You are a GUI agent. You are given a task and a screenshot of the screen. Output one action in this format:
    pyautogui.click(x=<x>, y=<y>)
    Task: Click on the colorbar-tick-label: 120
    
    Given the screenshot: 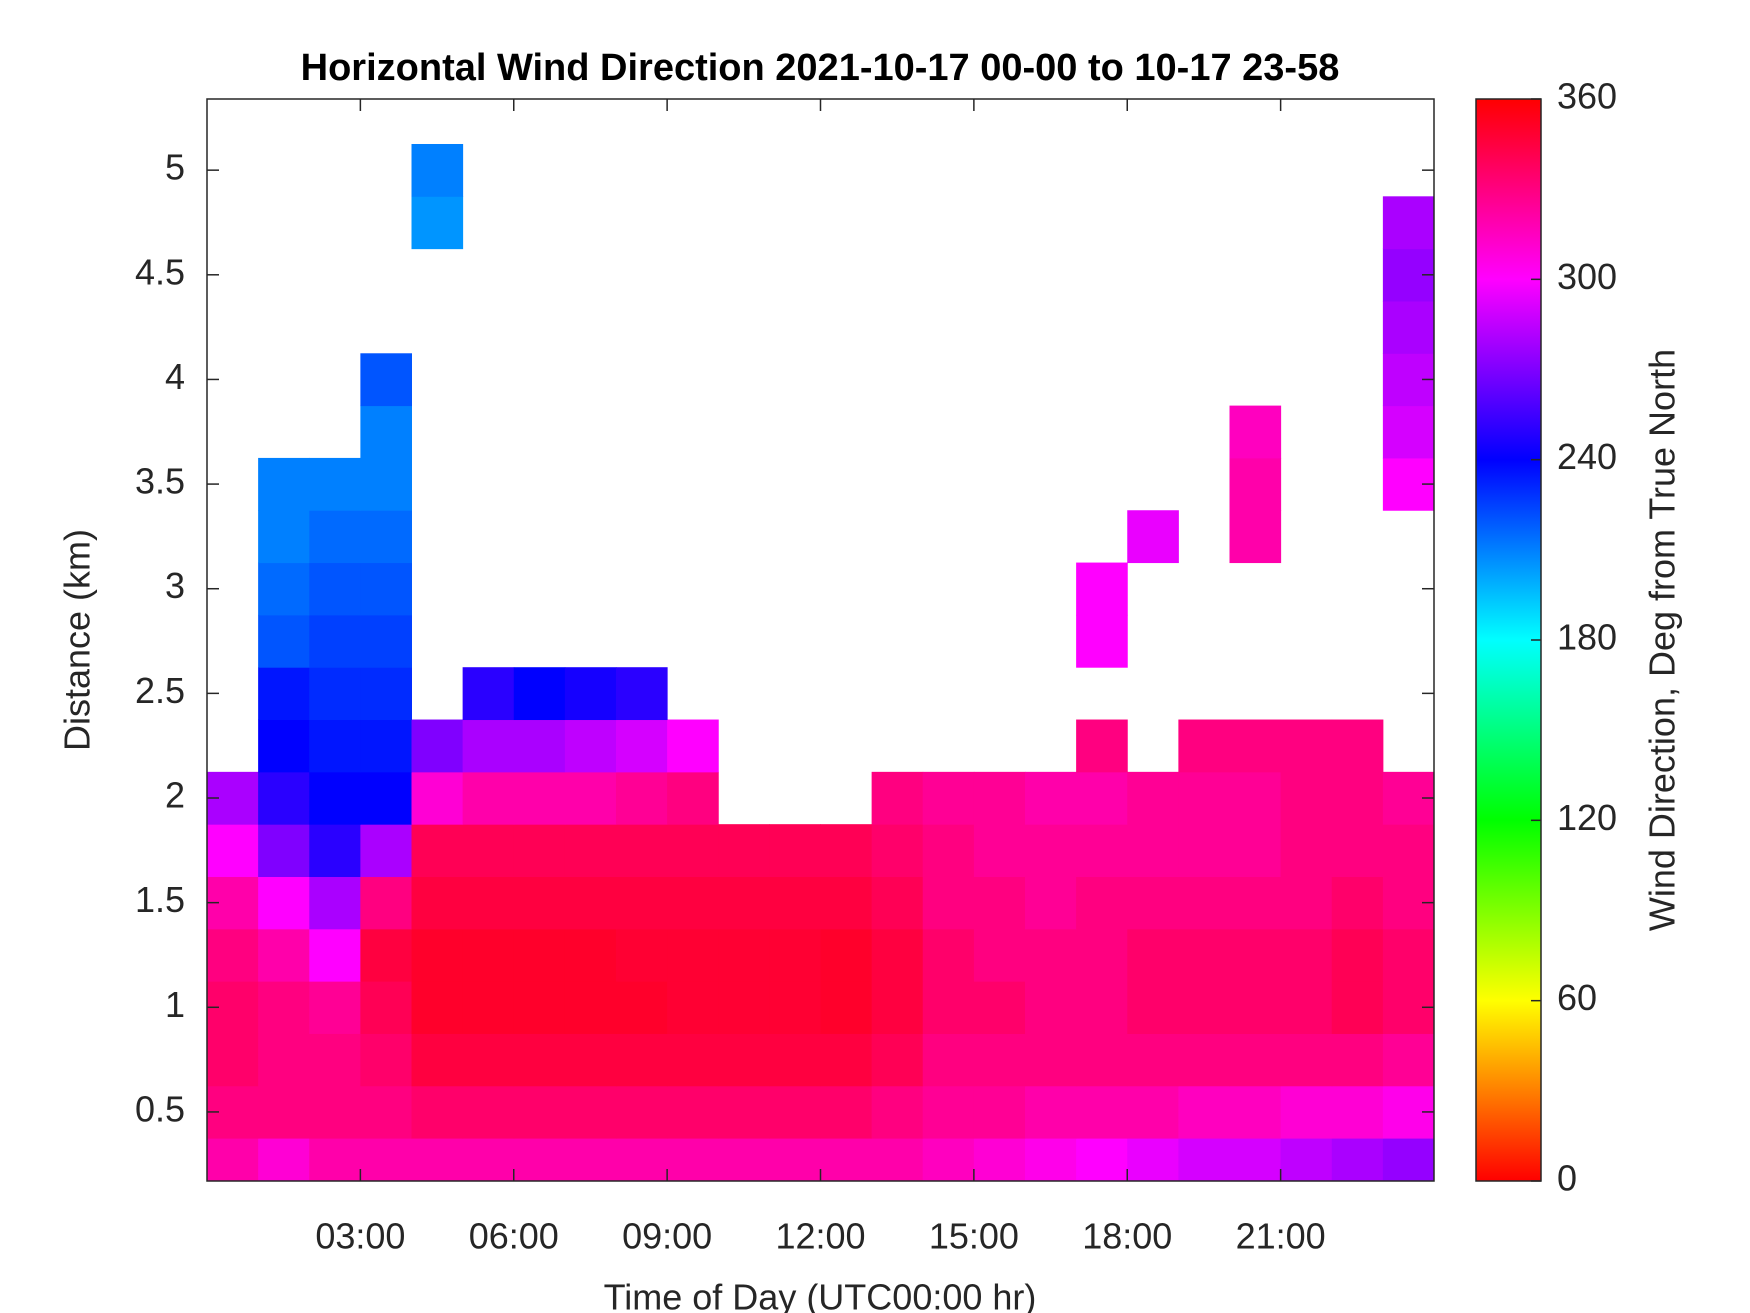 What is the action you would take?
    pyautogui.click(x=1587, y=817)
    